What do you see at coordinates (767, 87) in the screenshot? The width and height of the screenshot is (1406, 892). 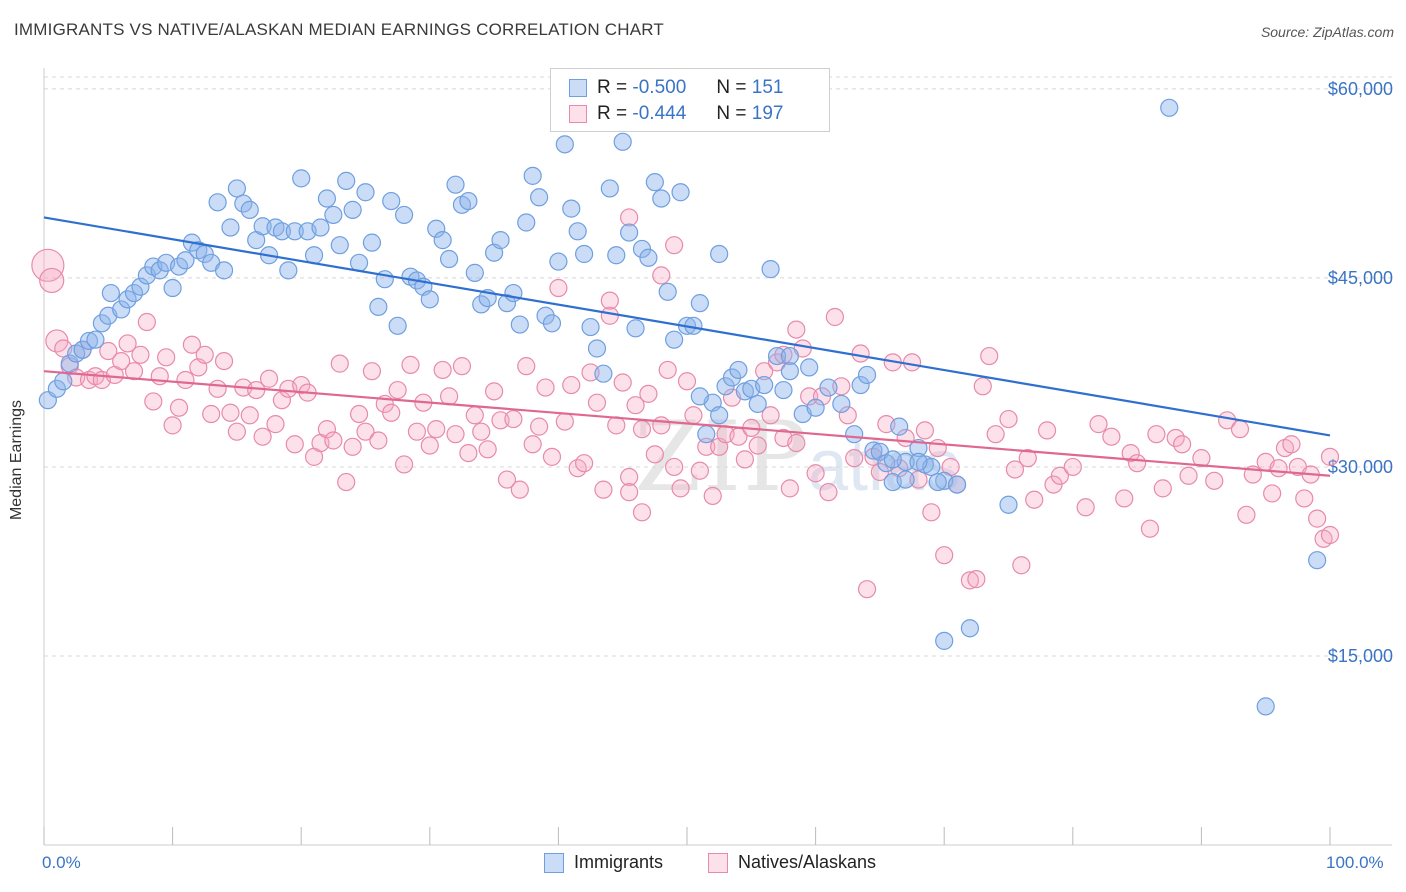 I see `n-value-immigrants: 151` at bounding box center [767, 87].